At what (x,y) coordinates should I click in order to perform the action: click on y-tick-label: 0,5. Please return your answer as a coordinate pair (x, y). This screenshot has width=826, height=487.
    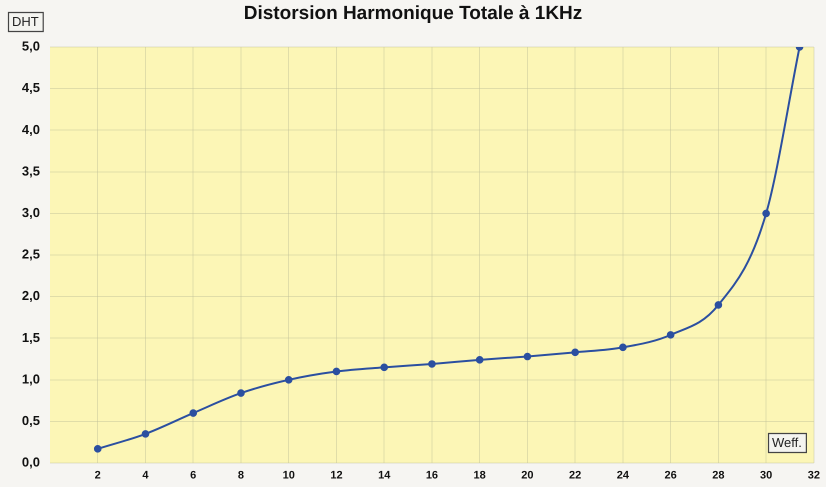
    Looking at the image, I should click on (31, 420).